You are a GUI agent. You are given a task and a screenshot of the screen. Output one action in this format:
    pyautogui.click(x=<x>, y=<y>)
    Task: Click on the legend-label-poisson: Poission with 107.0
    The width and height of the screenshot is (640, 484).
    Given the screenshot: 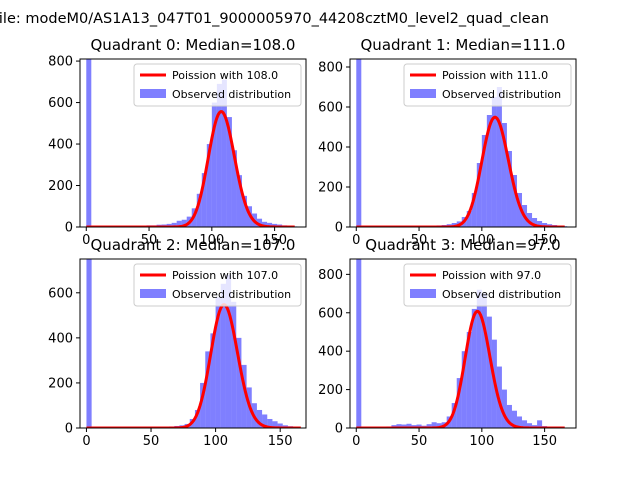 What is the action you would take?
    pyautogui.click(x=225, y=275)
    